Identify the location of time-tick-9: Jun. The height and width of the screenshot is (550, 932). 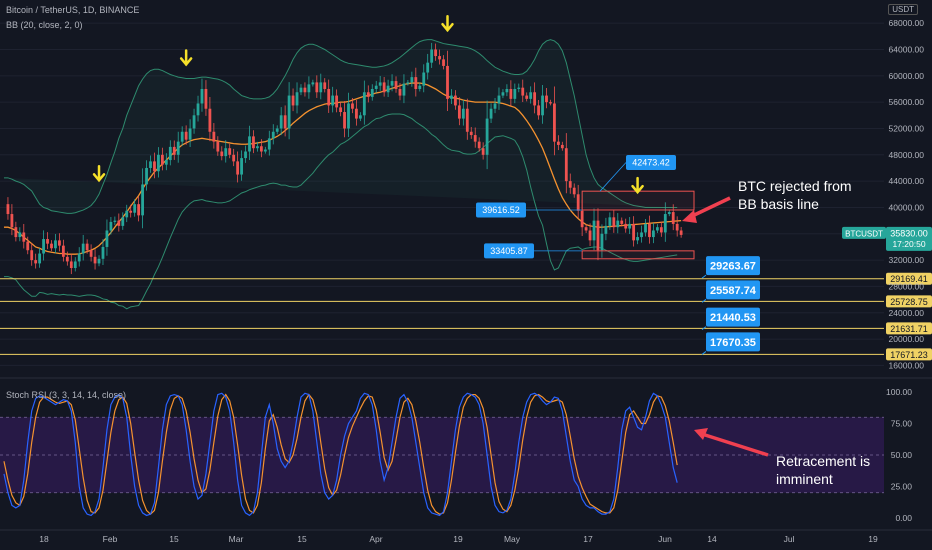
(665, 539).